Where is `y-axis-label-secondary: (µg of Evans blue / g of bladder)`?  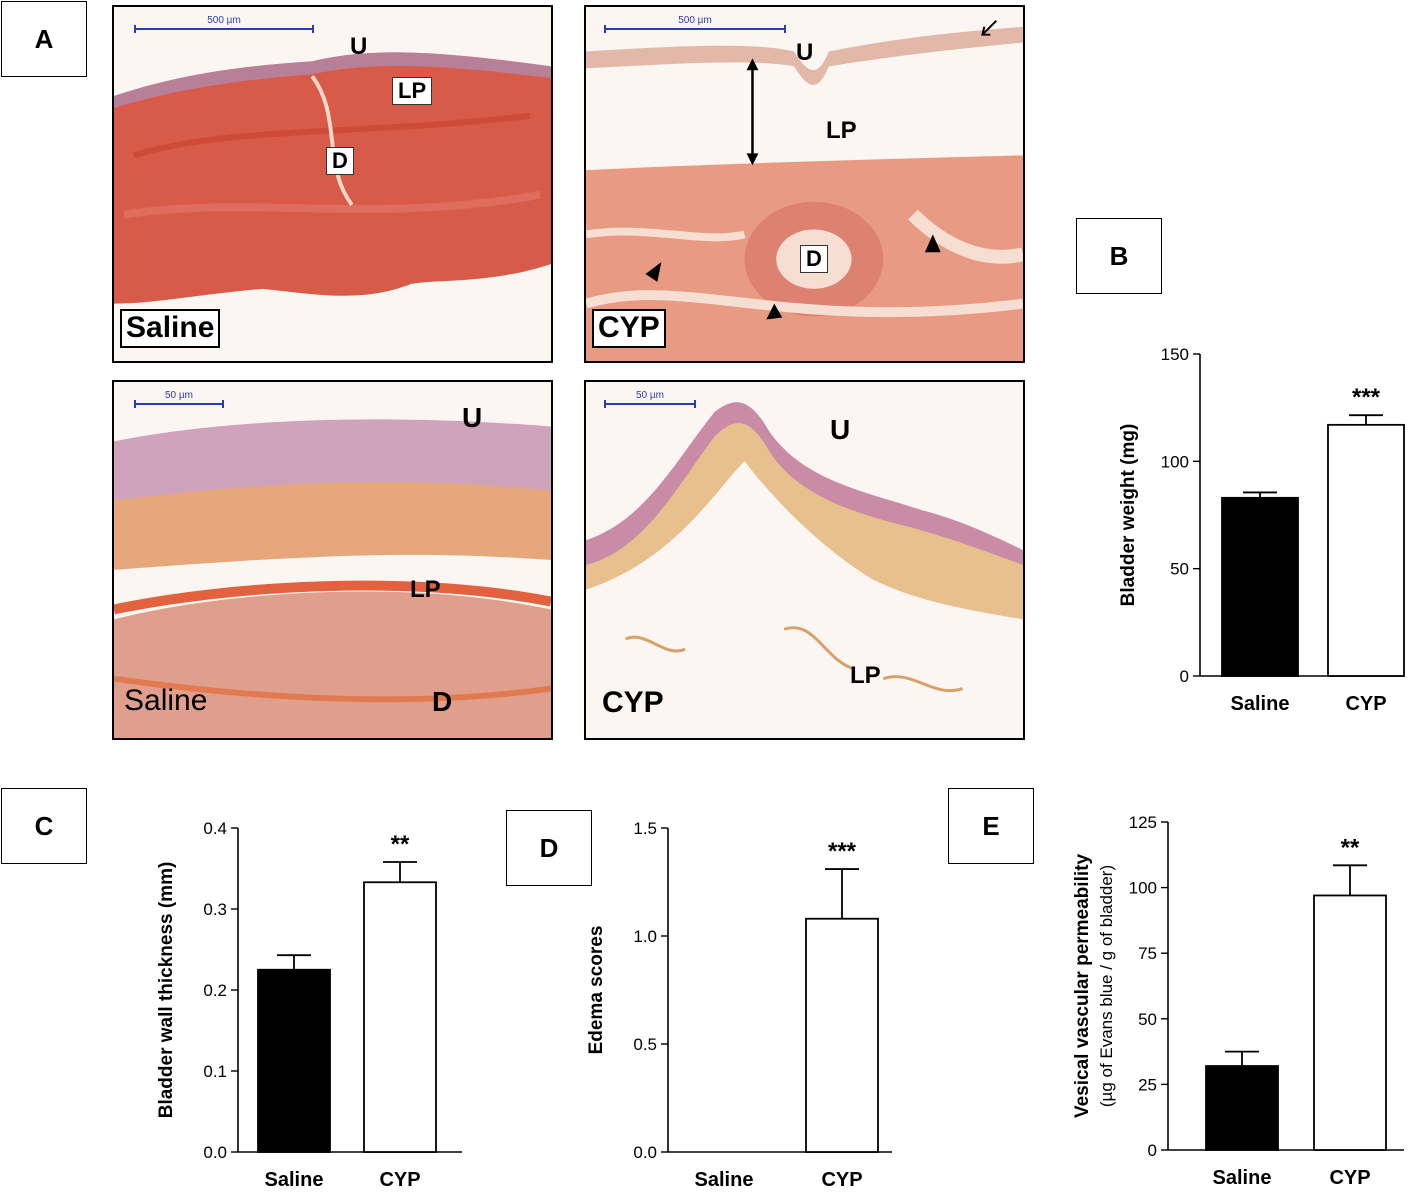 y-axis-label-secondary: (µg of Evans blue / g of bladder) is located at coordinates (1106, 986).